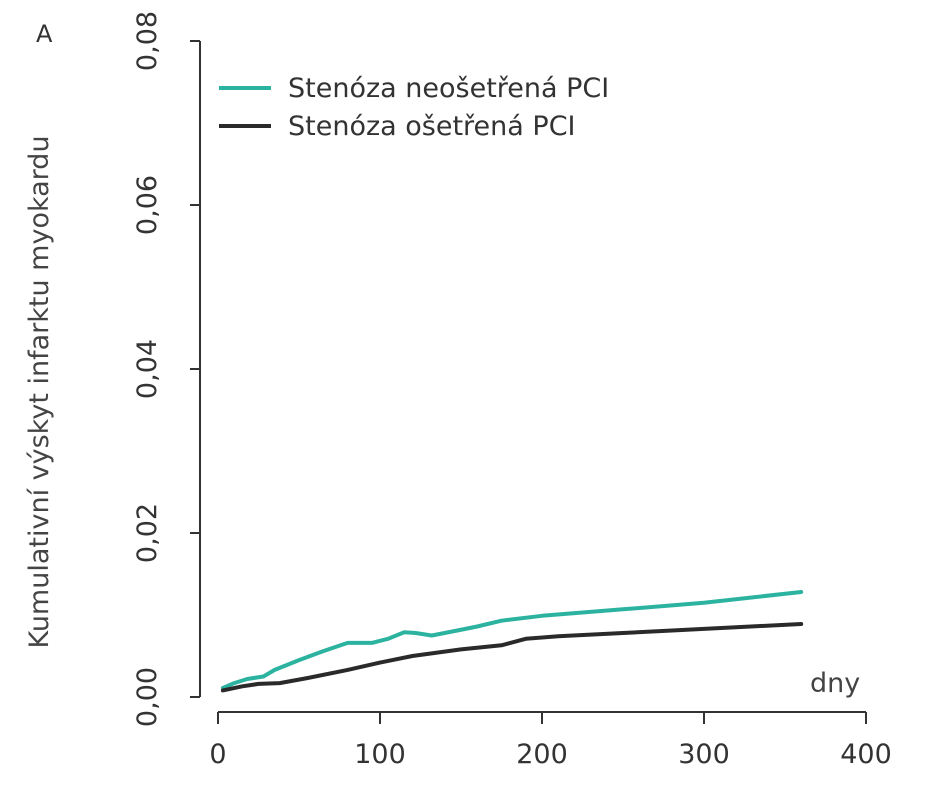  What do you see at coordinates (835, 683) in the screenshot?
I see `x-axis-title: dny` at bounding box center [835, 683].